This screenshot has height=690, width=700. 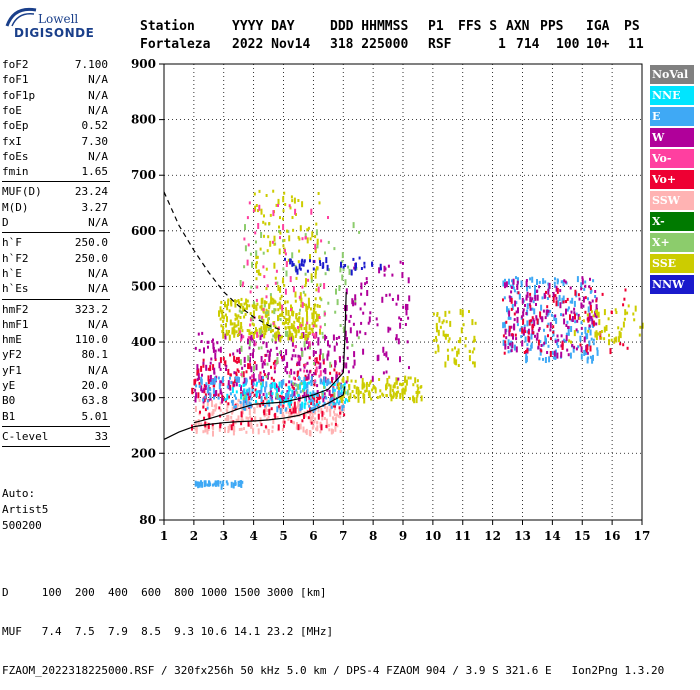 What do you see at coordinates (369, 26) in the screenshot?
I see `header-row1-cell: DDD HHMMSS` at bounding box center [369, 26].